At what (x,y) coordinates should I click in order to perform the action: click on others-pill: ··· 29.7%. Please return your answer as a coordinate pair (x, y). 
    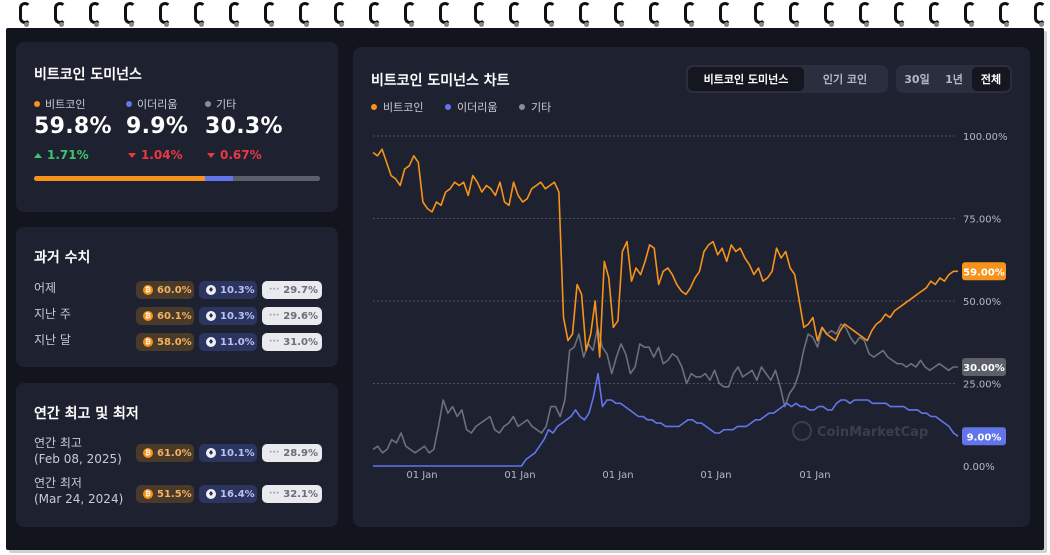
    Looking at the image, I should click on (292, 290).